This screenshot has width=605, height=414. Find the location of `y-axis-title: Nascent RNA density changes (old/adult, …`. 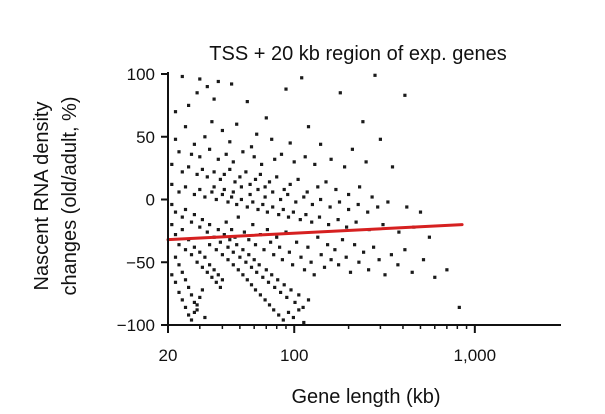

y-axis-title: Nascent RNA density changes (old/adult, … is located at coordinates (56, 195).